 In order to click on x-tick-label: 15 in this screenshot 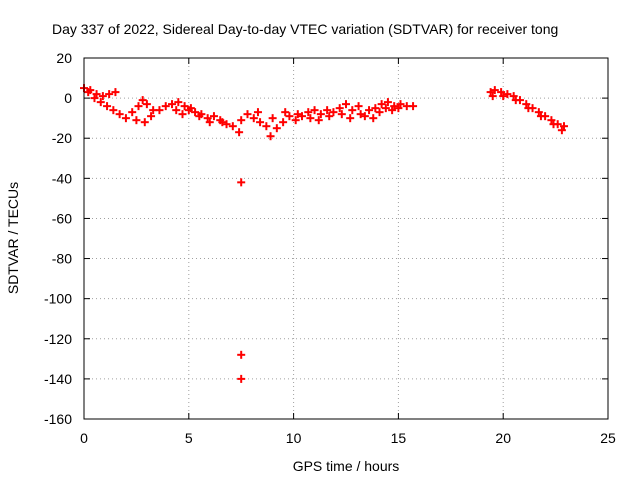, I will do `click(399, 438)`.